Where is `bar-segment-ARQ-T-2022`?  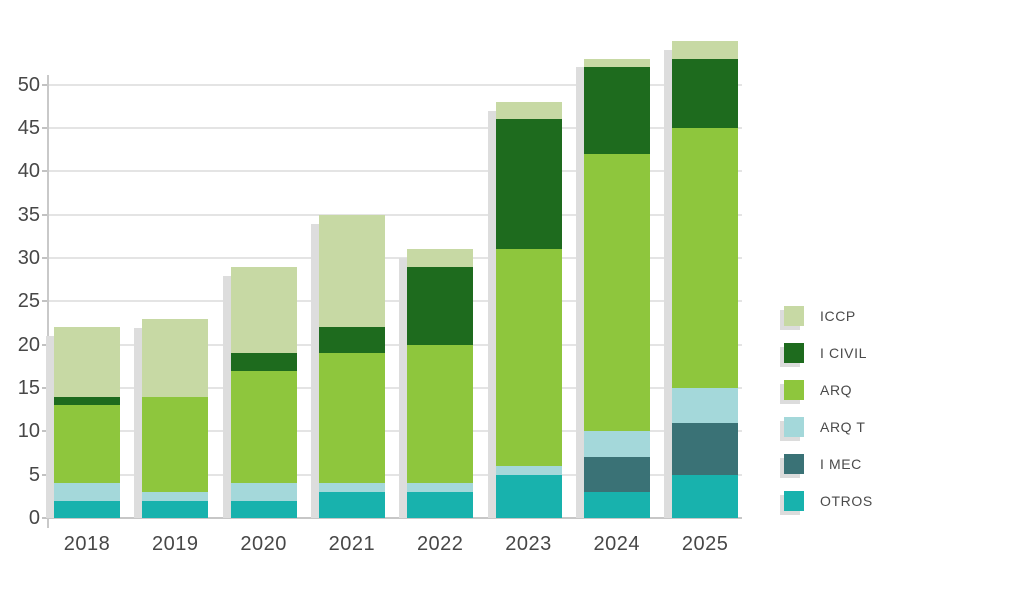
bar-segment-ARQ-T-2022 is located at coordinates (440, 487).